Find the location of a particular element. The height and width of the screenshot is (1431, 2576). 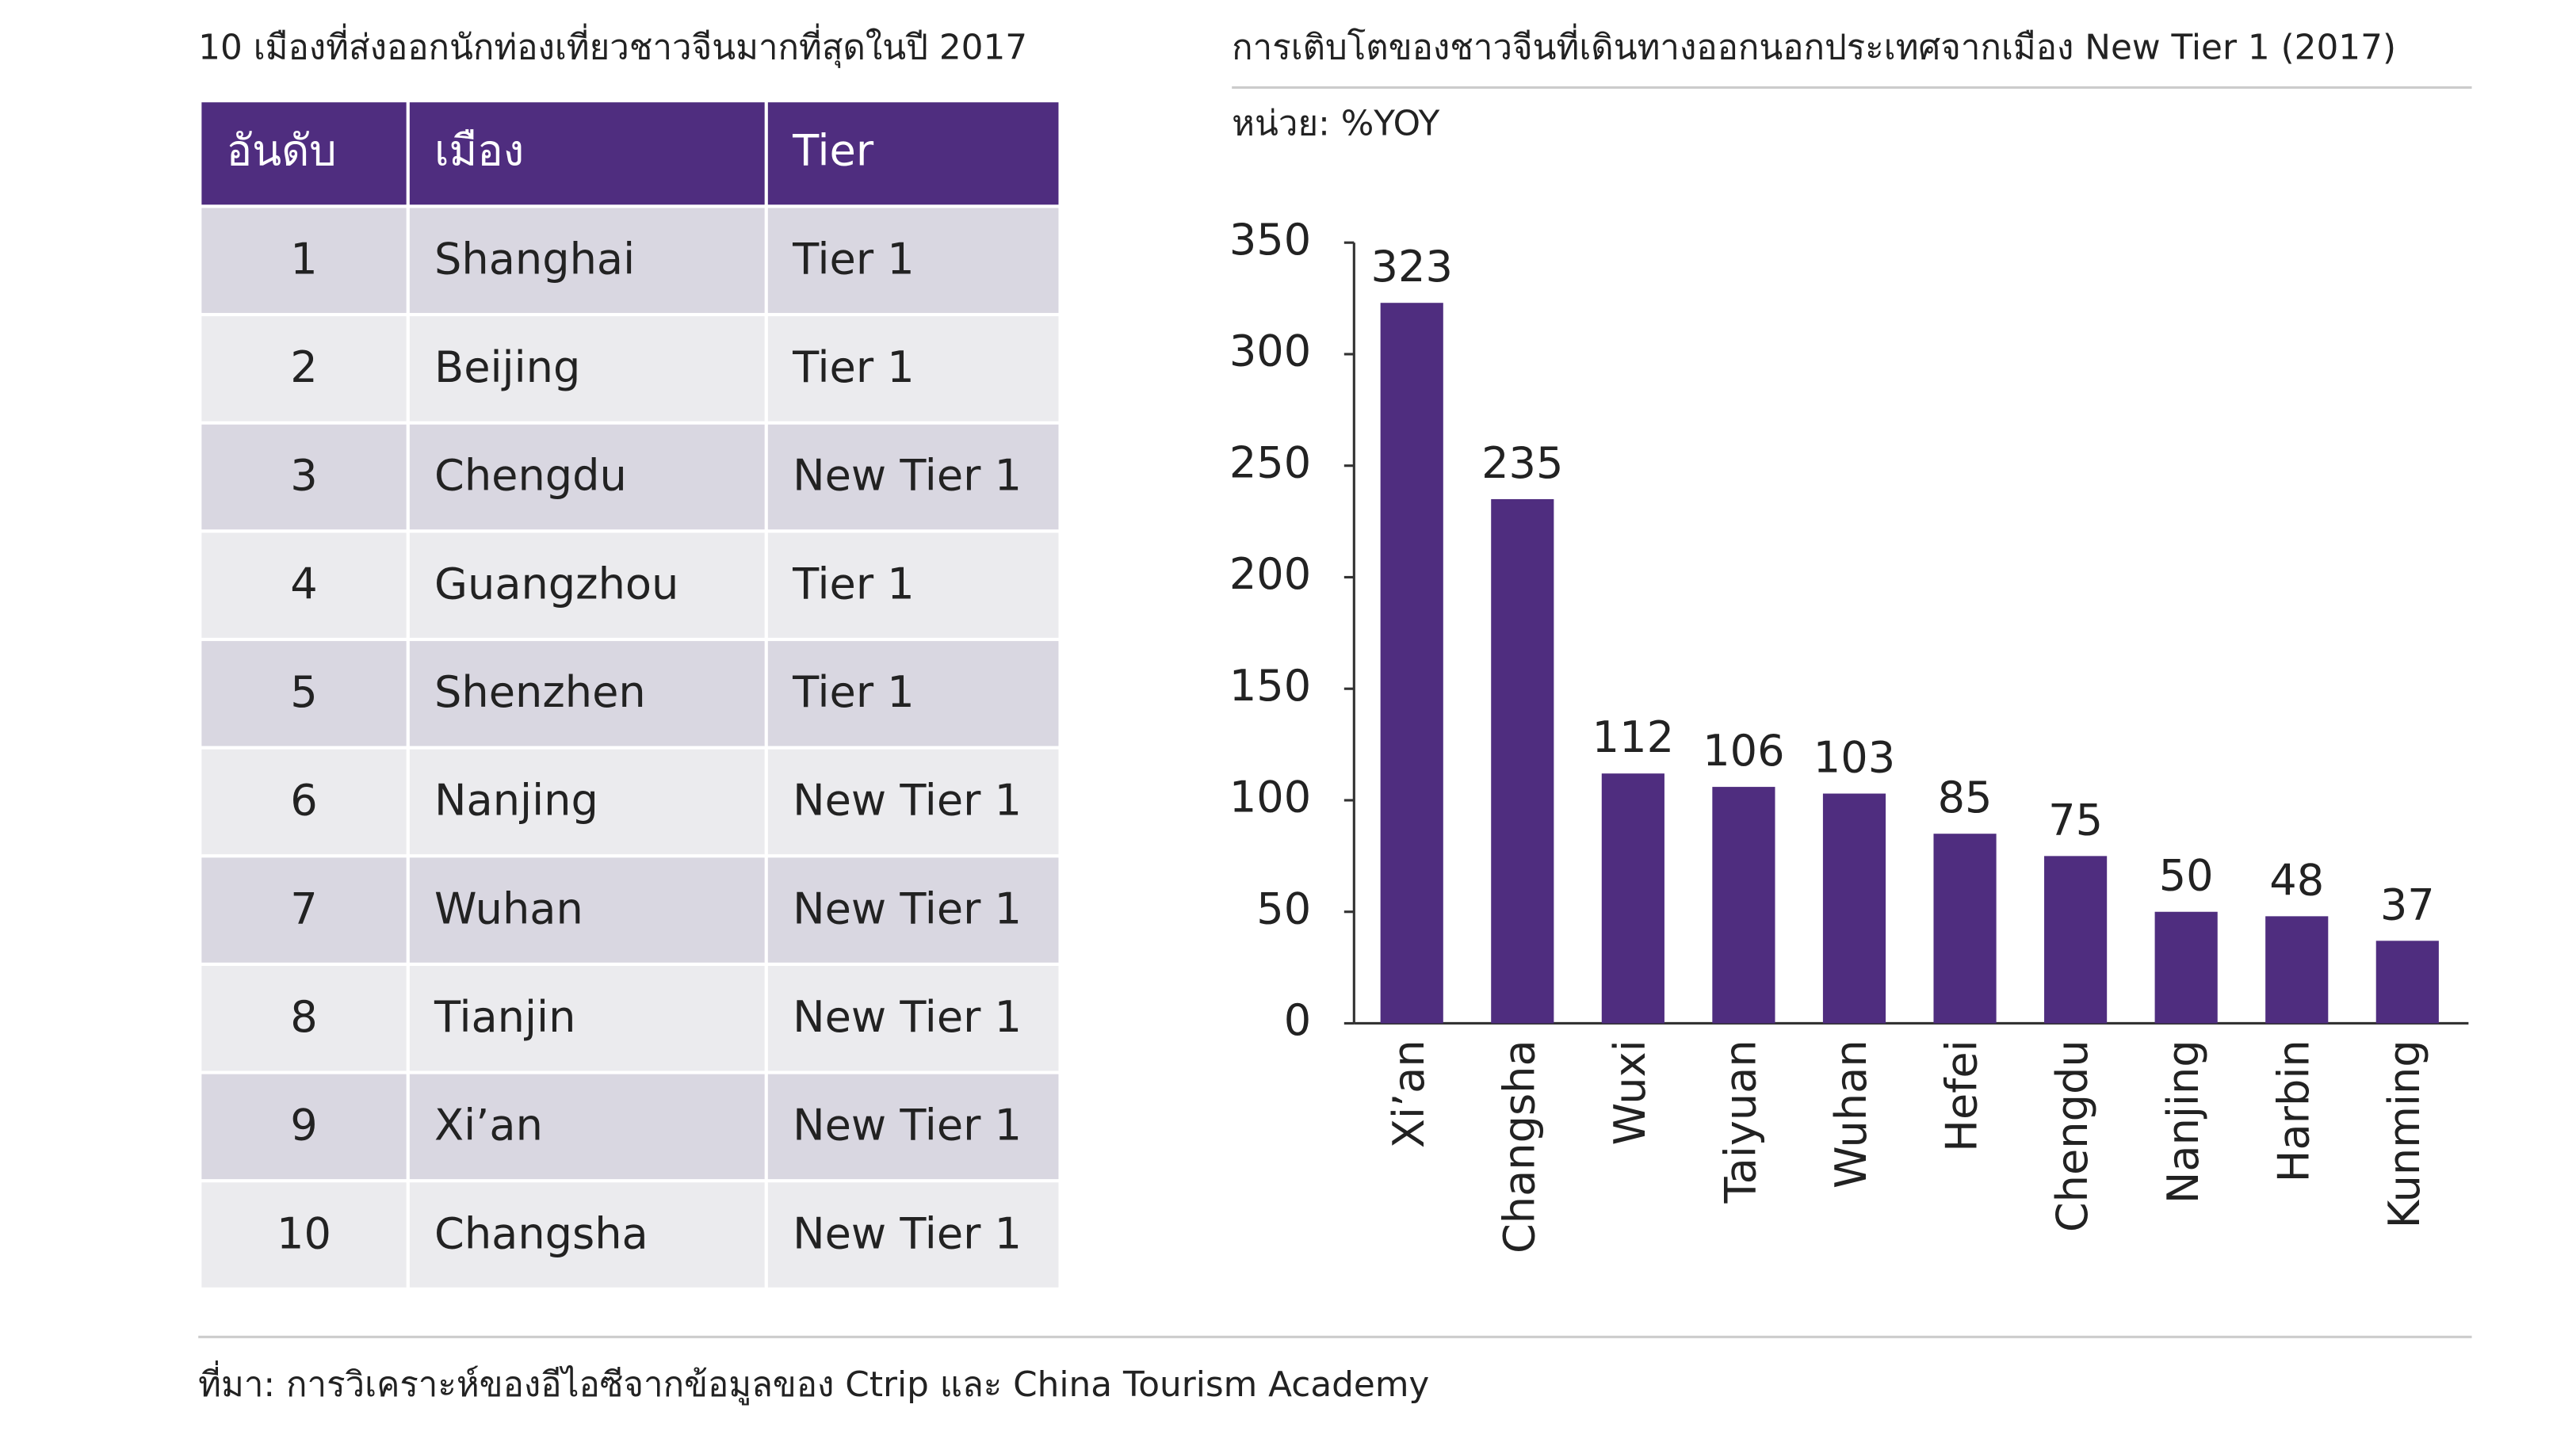

table-text: 5 is located at coordinates (303, 692).